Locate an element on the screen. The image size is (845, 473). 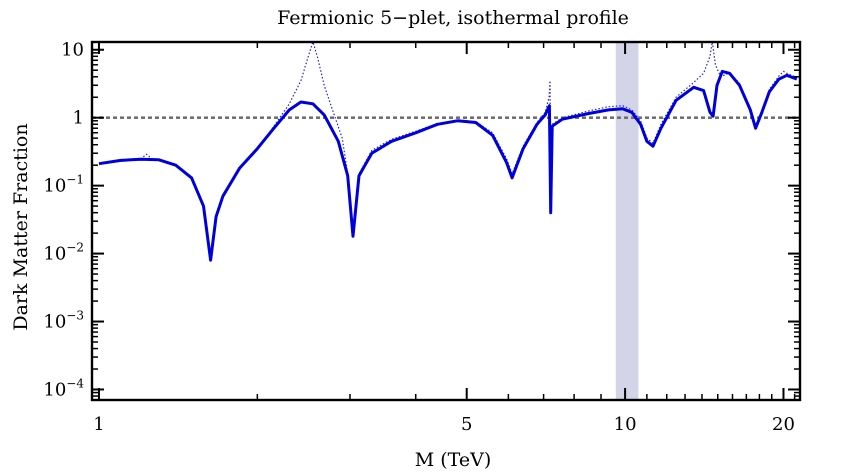
y-tick-label: 10⁻¹ is located at coordinates (63, 185).